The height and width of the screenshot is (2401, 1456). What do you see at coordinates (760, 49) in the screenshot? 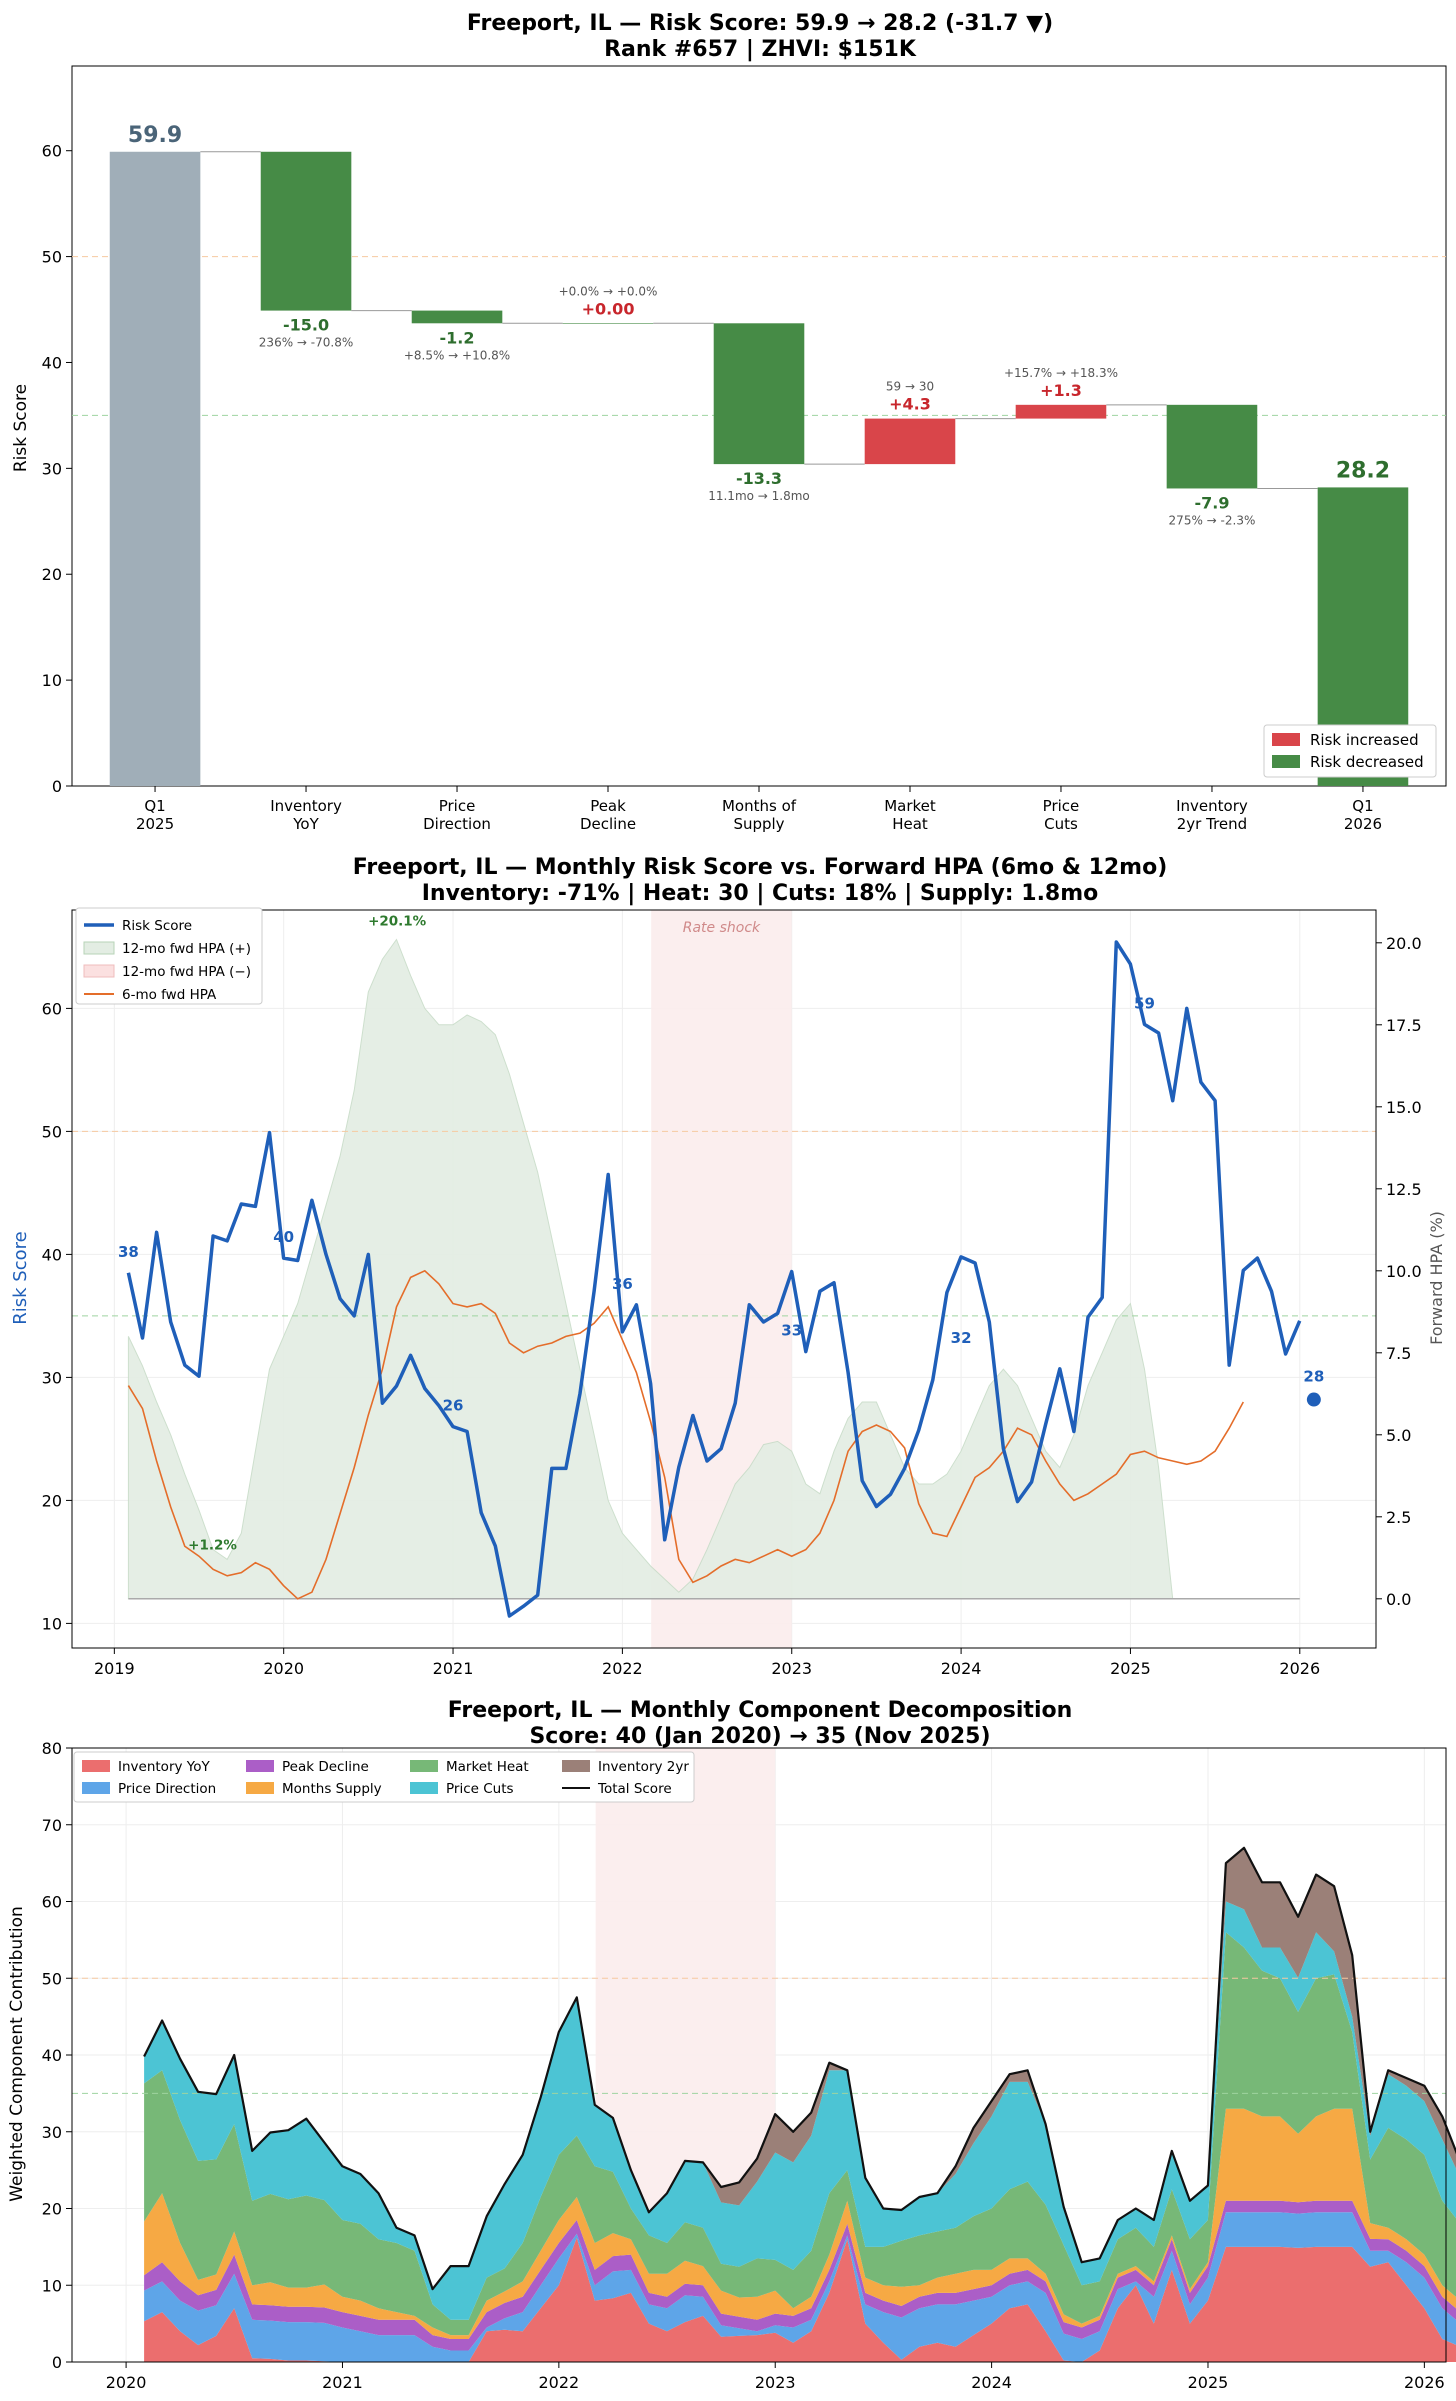
I see `waterfall-subtitle: Rank #657 | ZHVI: $151K` at bounding box center [760, 49].